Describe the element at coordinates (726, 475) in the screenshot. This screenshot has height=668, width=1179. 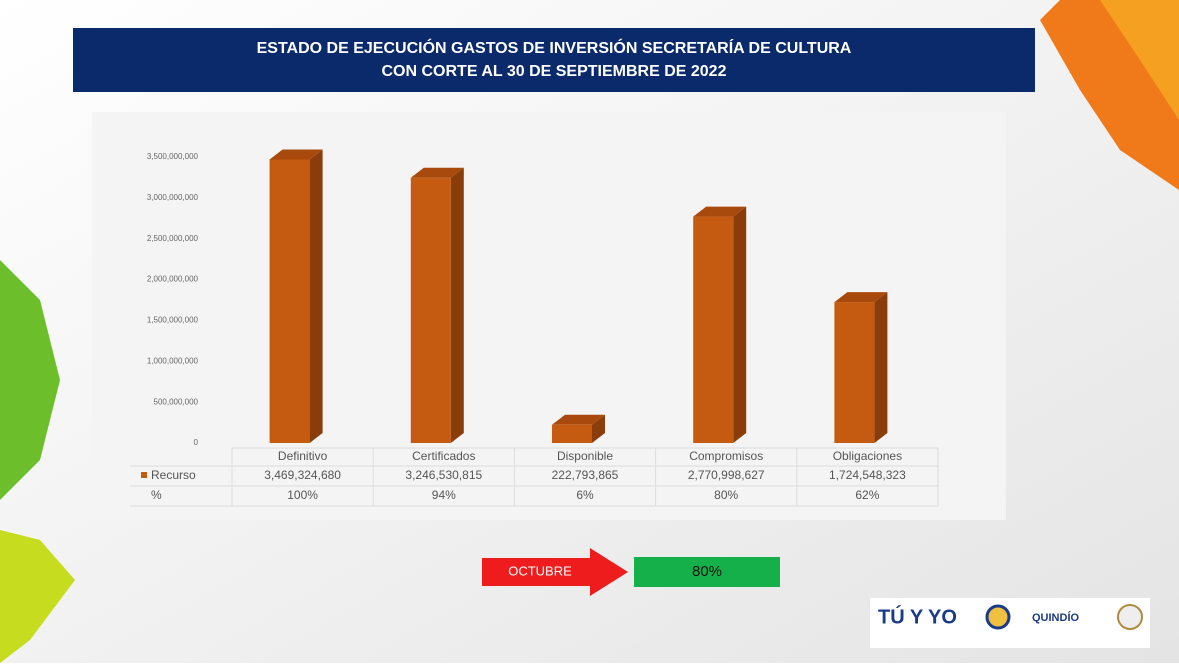
I see `table-value: 2,770,998,627` at that location.